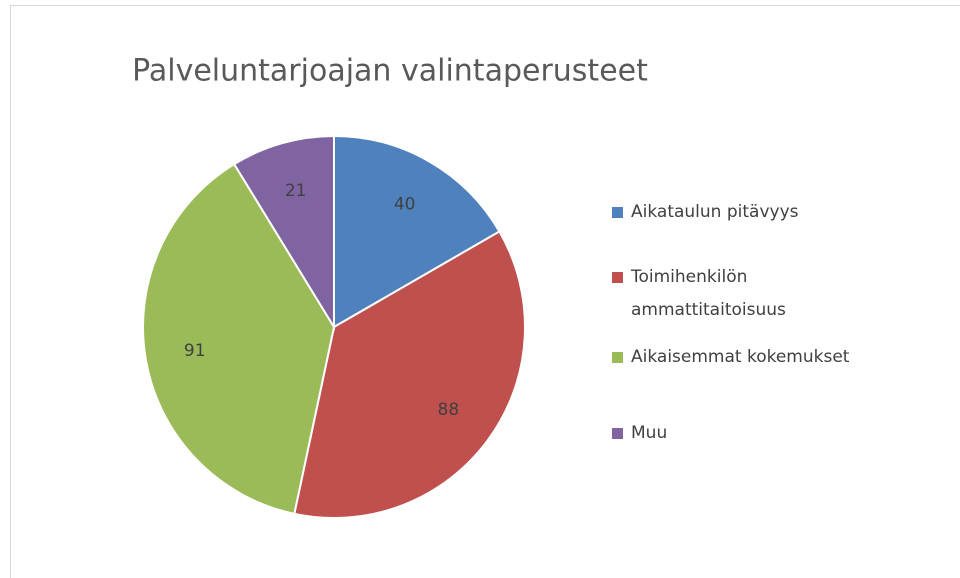  I want to click on legend-entry: Toimihenkilön ammattitaitoisuus, so click(752, 294).